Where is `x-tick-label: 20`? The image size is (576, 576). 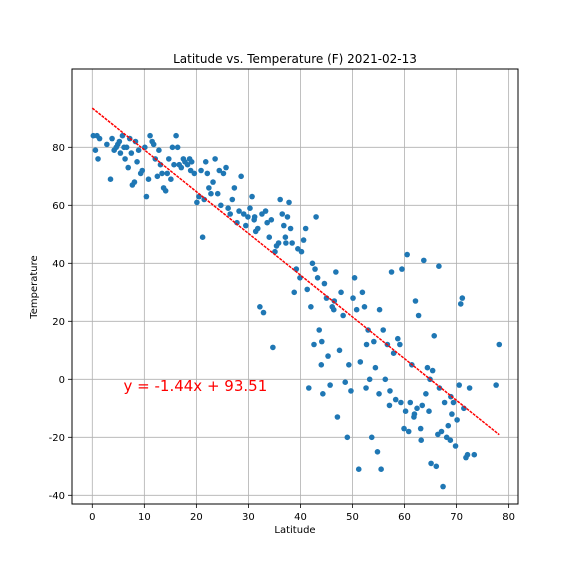
x-tick-label: 20 is located at coordinates (196, 517).